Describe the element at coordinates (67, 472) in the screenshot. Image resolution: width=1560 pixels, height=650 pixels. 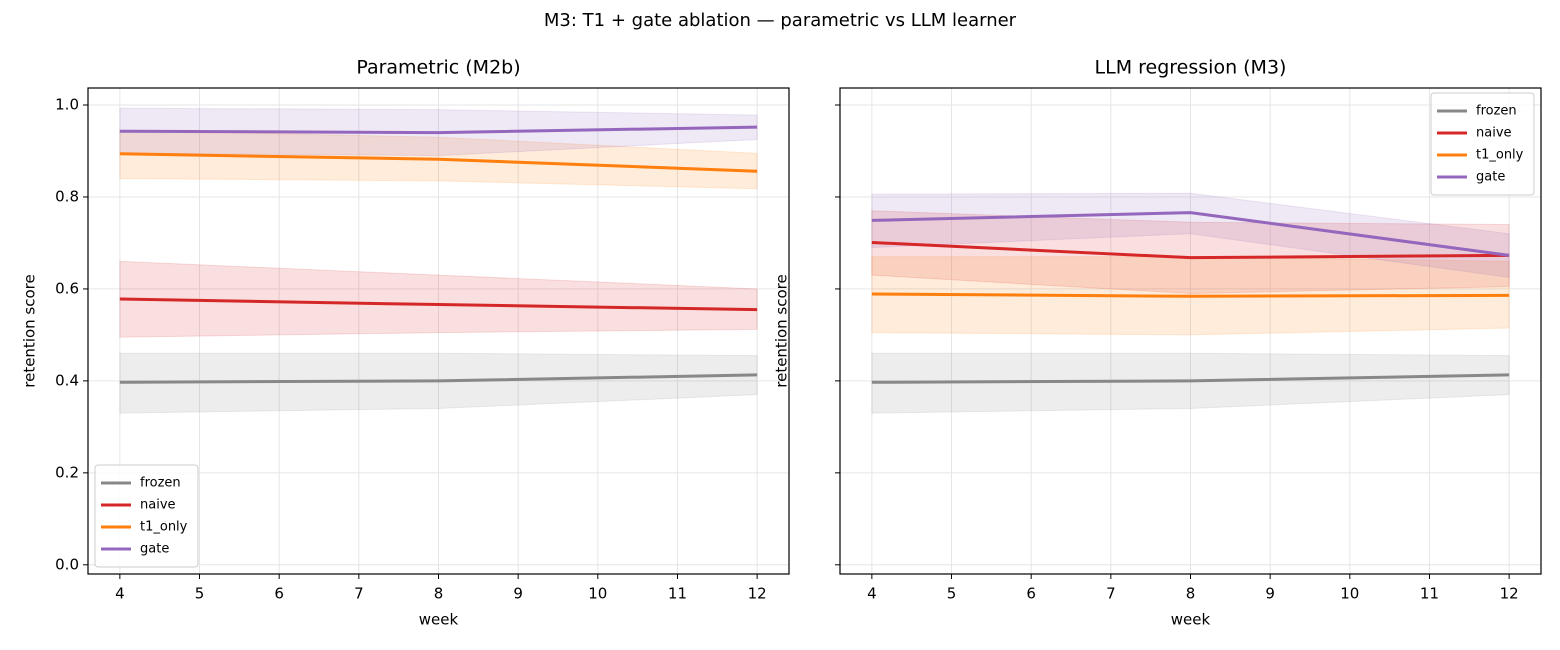
I see `y-tick-label: 0.2` at that location.